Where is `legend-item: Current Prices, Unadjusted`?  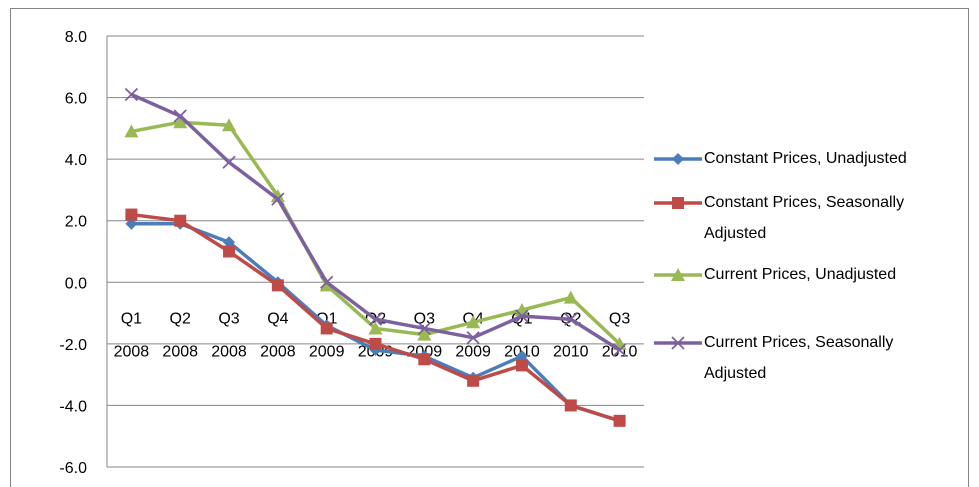
legend-item: Current Prices, Unadjusted is located at coordinates (807, 274).